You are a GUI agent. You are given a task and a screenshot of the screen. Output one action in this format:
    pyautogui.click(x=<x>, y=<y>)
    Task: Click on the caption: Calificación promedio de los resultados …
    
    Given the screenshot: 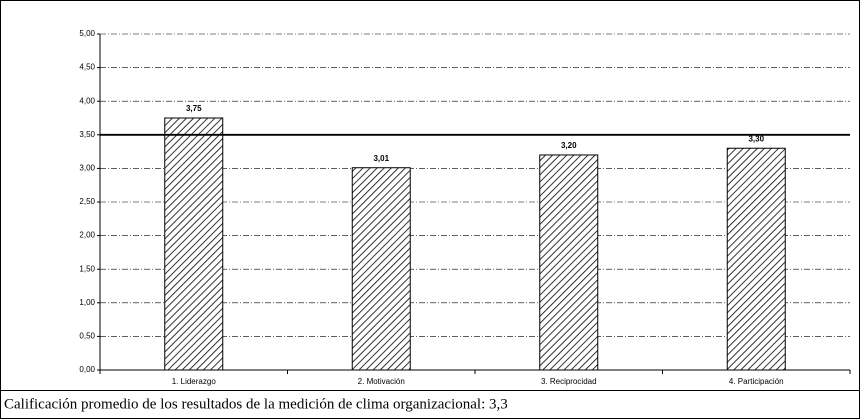 What is the action you would take?
    pyautogui.click(x=256, y=404)
    